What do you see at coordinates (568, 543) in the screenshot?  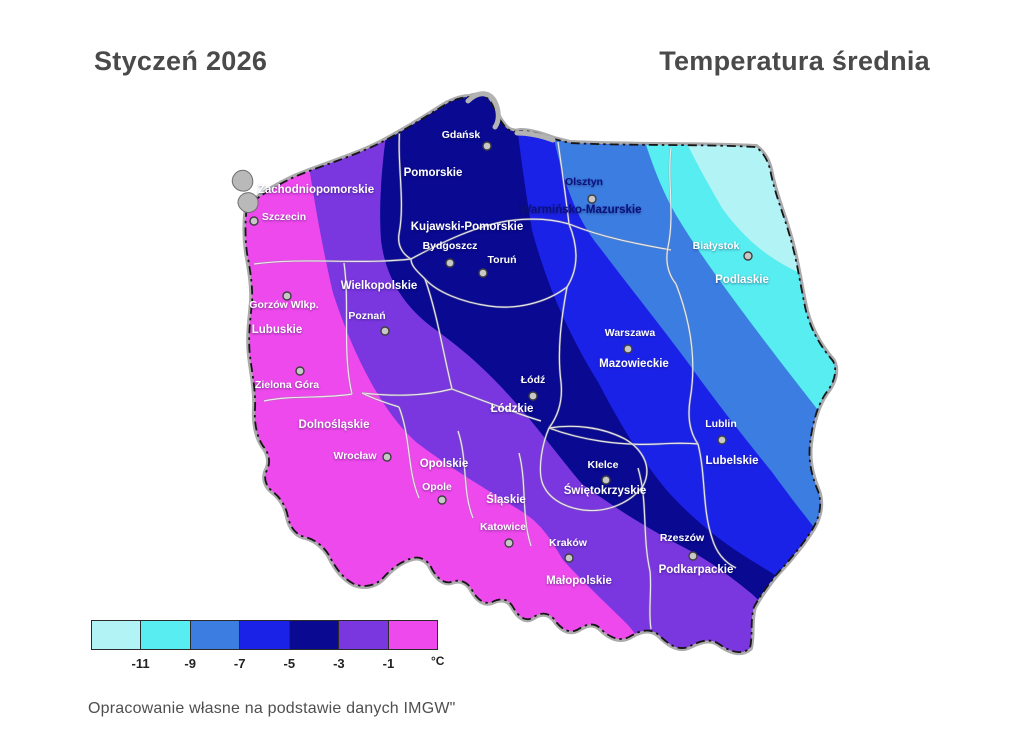 I see `city-label: Kraków` at bounding box center [568, 543].